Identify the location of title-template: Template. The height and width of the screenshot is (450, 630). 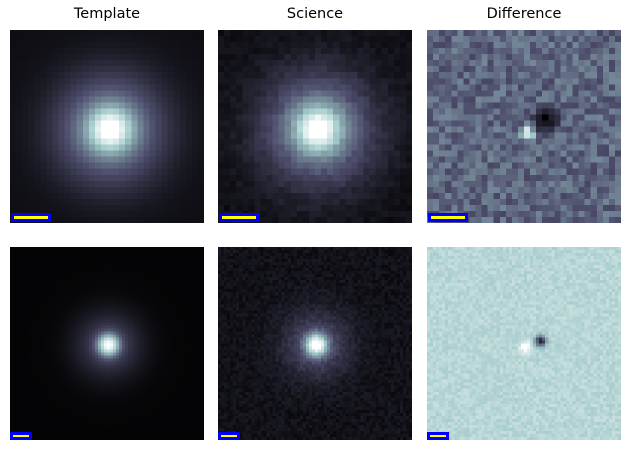
(107, 14).